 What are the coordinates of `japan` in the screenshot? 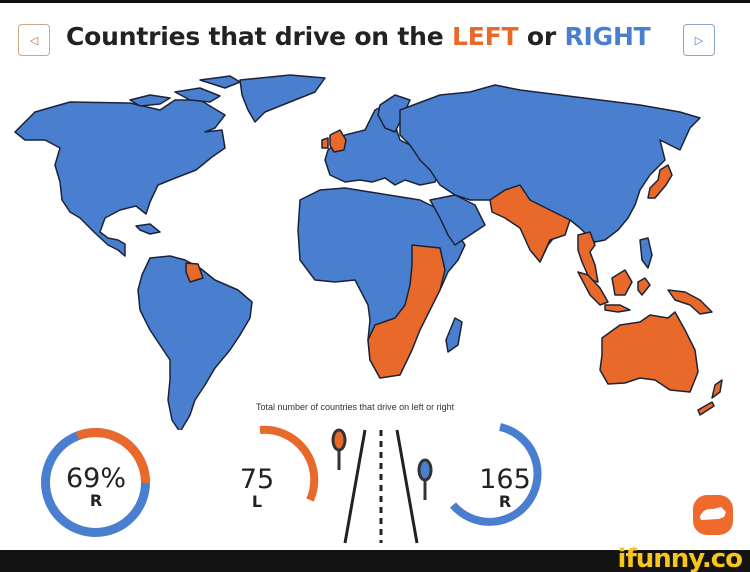 It's located at (660, 181).